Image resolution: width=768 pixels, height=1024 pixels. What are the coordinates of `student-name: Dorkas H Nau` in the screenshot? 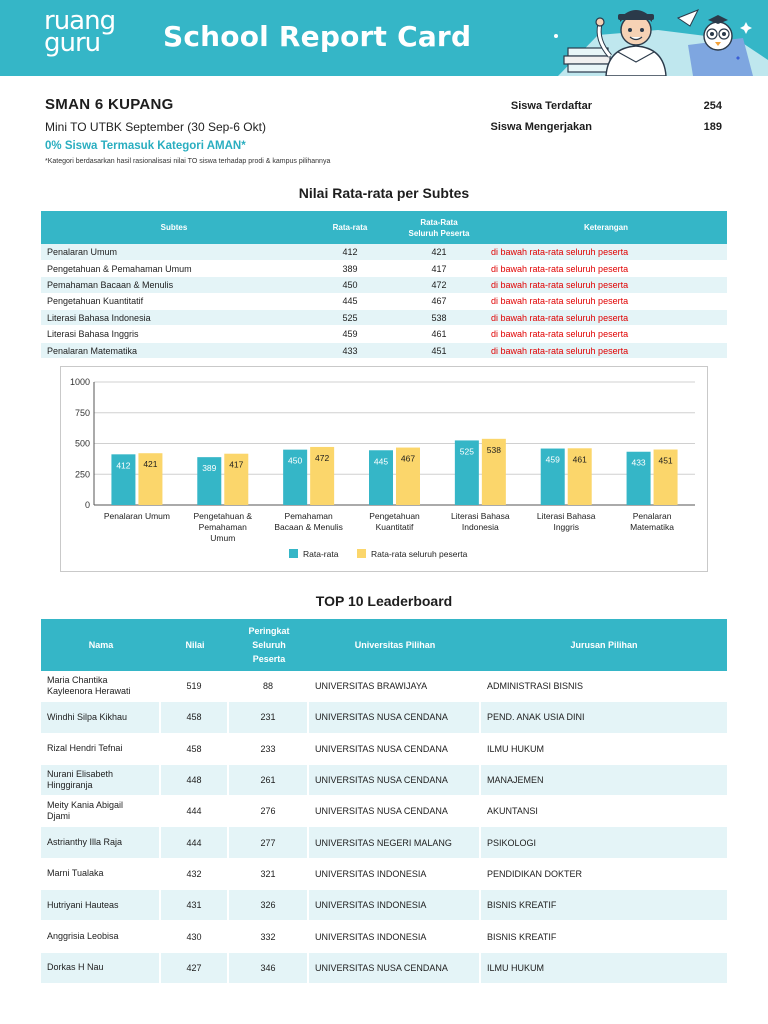 It's located at (101, 968).